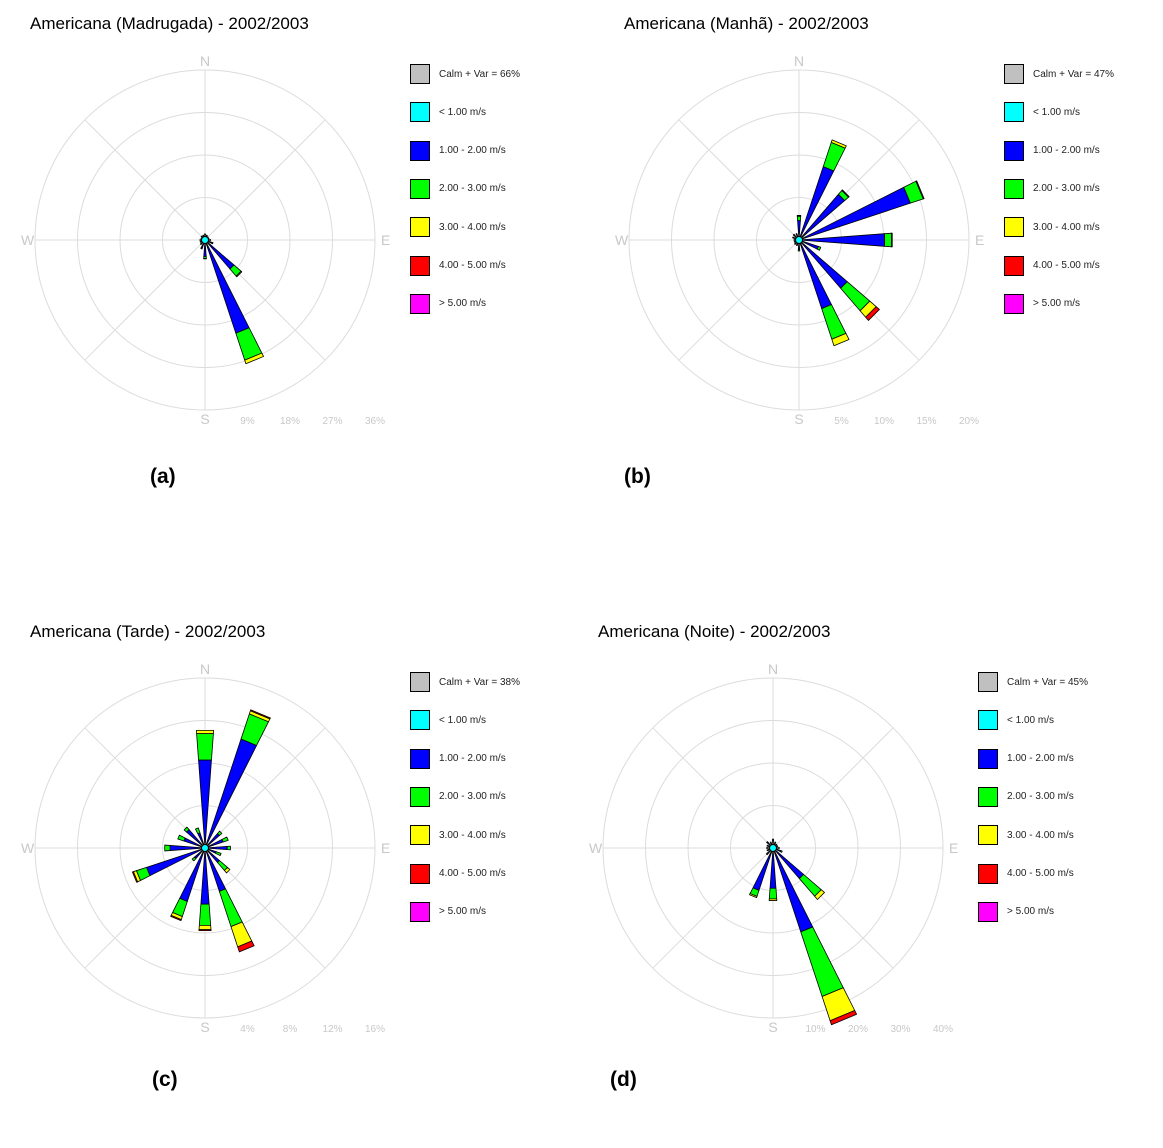  What do you see at coordinates (465, 74) in the screenshot?
I see `legend-item: Calm + Var = 66%` at bounding box center [465, 74].